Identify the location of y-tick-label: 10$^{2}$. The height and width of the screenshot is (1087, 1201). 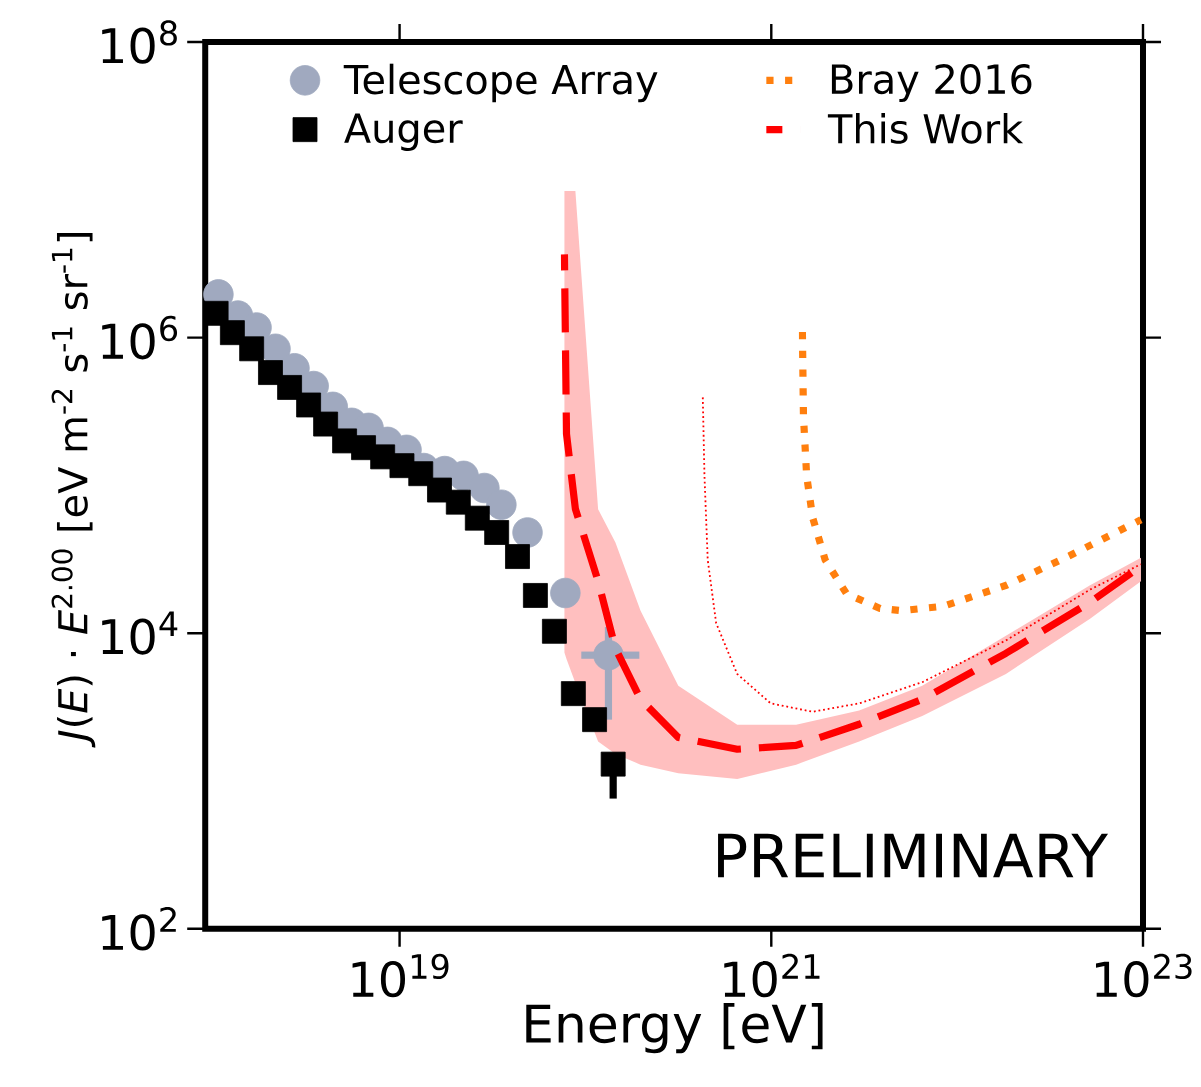
(139, 929).